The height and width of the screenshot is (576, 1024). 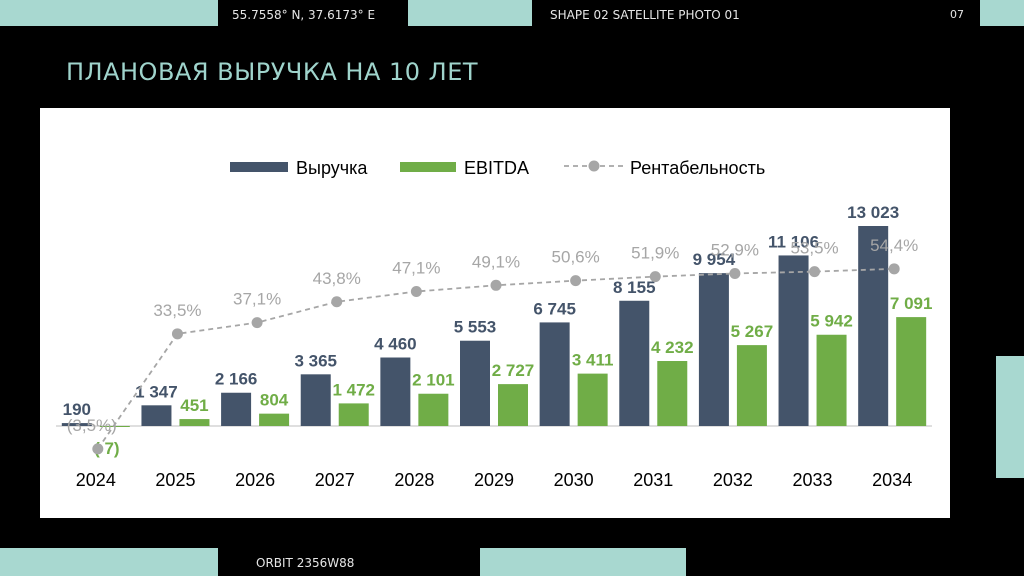 I want to click on ebitda-label: 451, so click(x=194, y=405).